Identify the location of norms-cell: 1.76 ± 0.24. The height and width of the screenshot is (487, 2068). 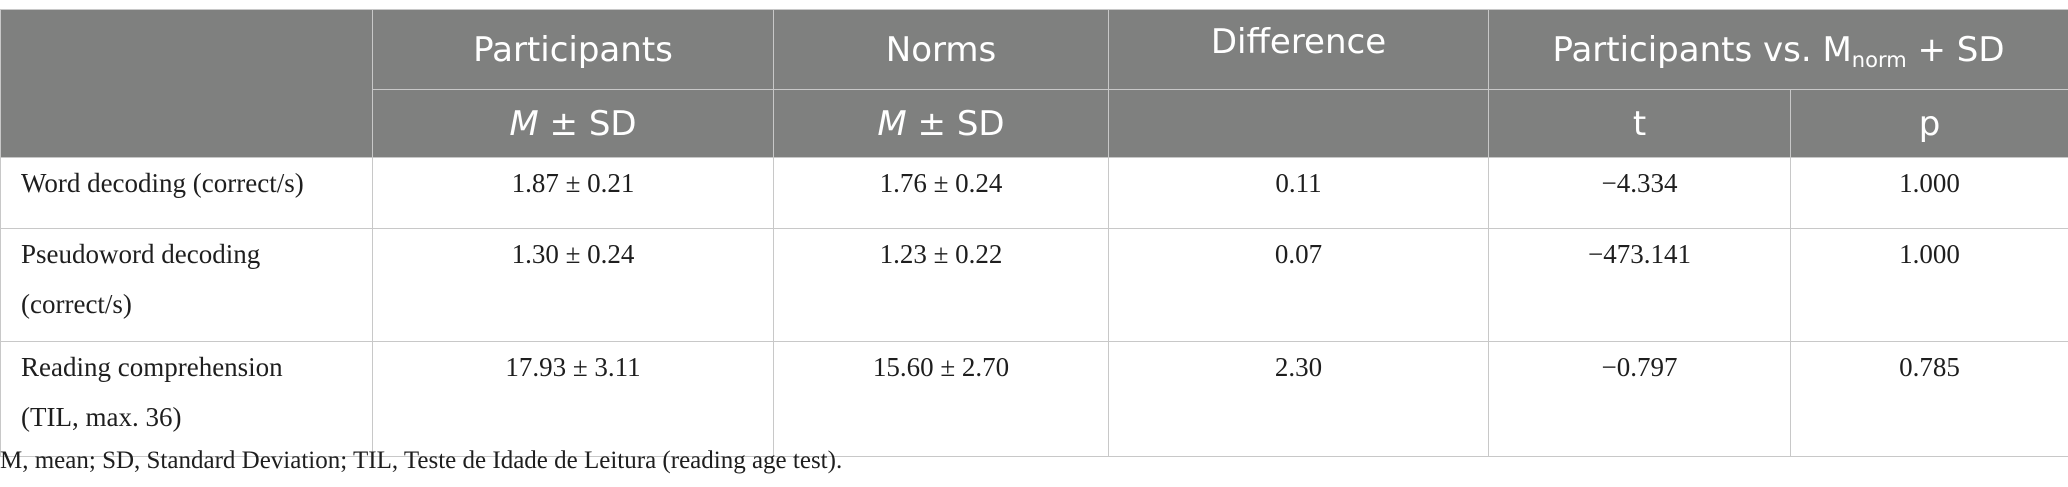
(941, 193).